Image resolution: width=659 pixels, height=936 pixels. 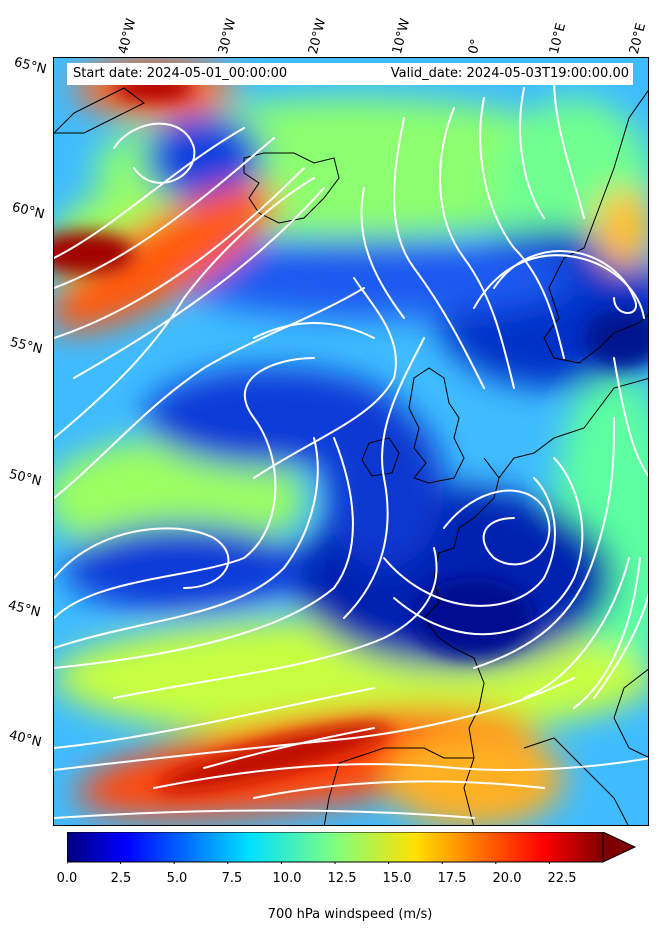 I want to click on lon-label-20e: 20°E, so click(x=638, y=38).